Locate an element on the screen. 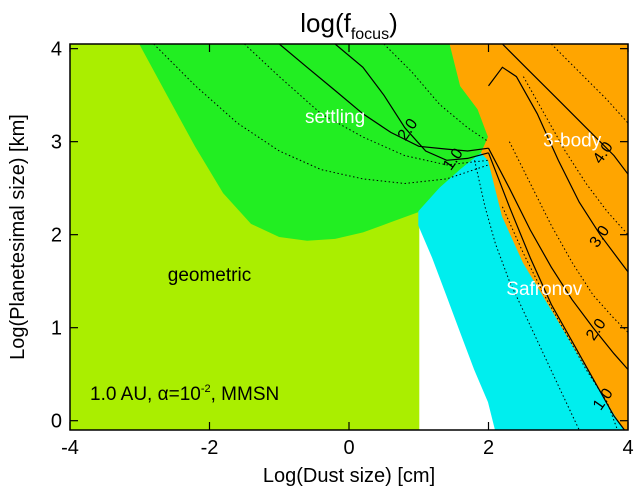  region-label-geometric: geometric is located at coordinates (209, 275).